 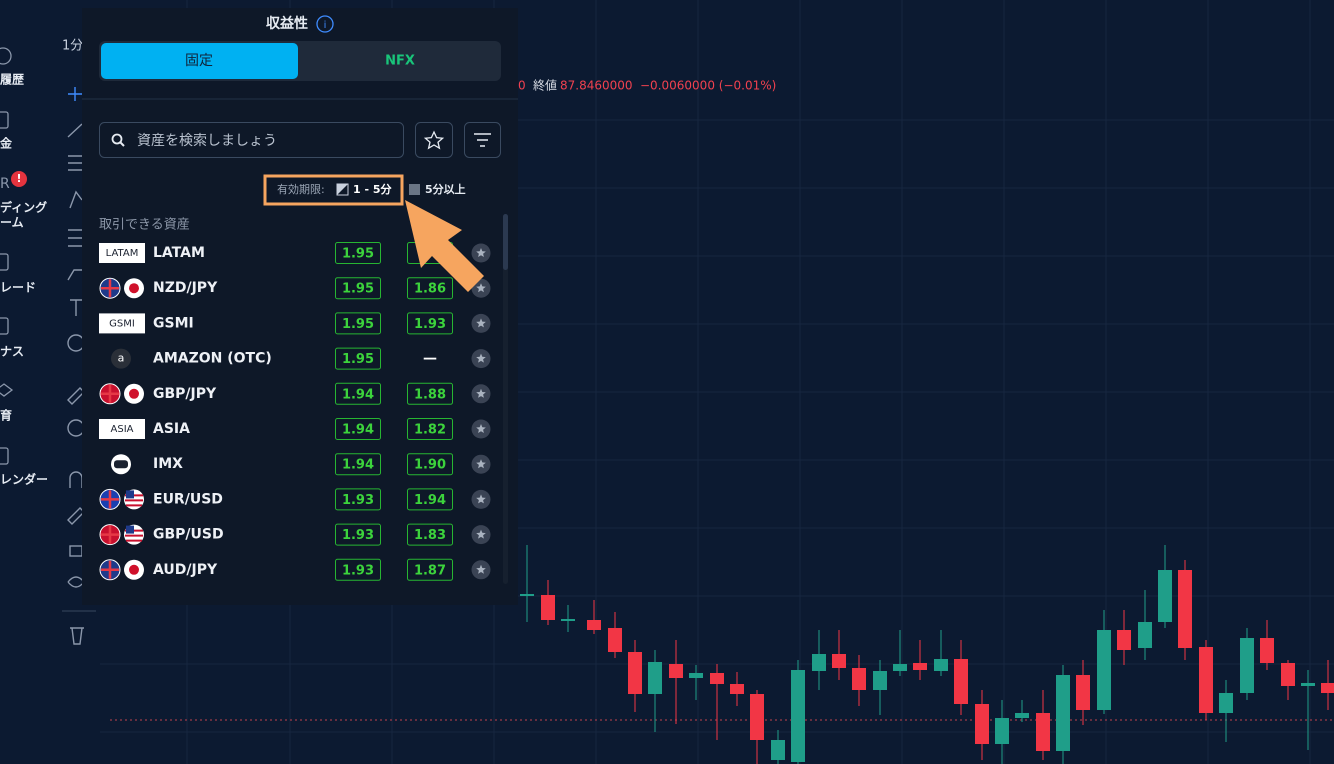 I want to click on asset-name: AMAZON (OTC), so click(x=212, y=359).